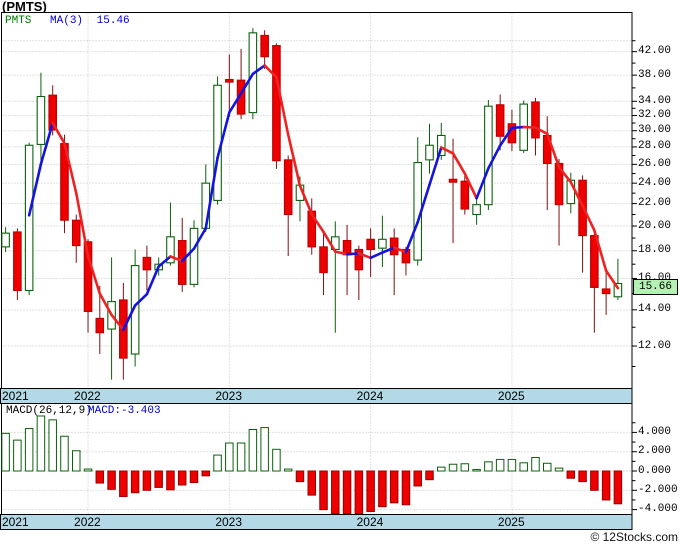 This screenshot has width=680, height=546. I want to click on macd-legend-value: MACD:-3.403, so click(124, 411).